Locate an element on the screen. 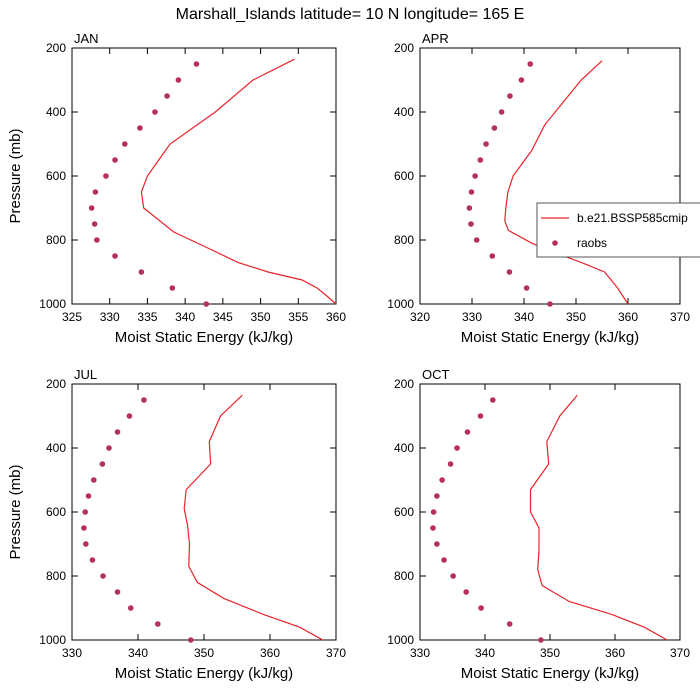 The width and height of the screenshot is (700, 700). x-tick-label: 335 is located at coordinates (147, 317).